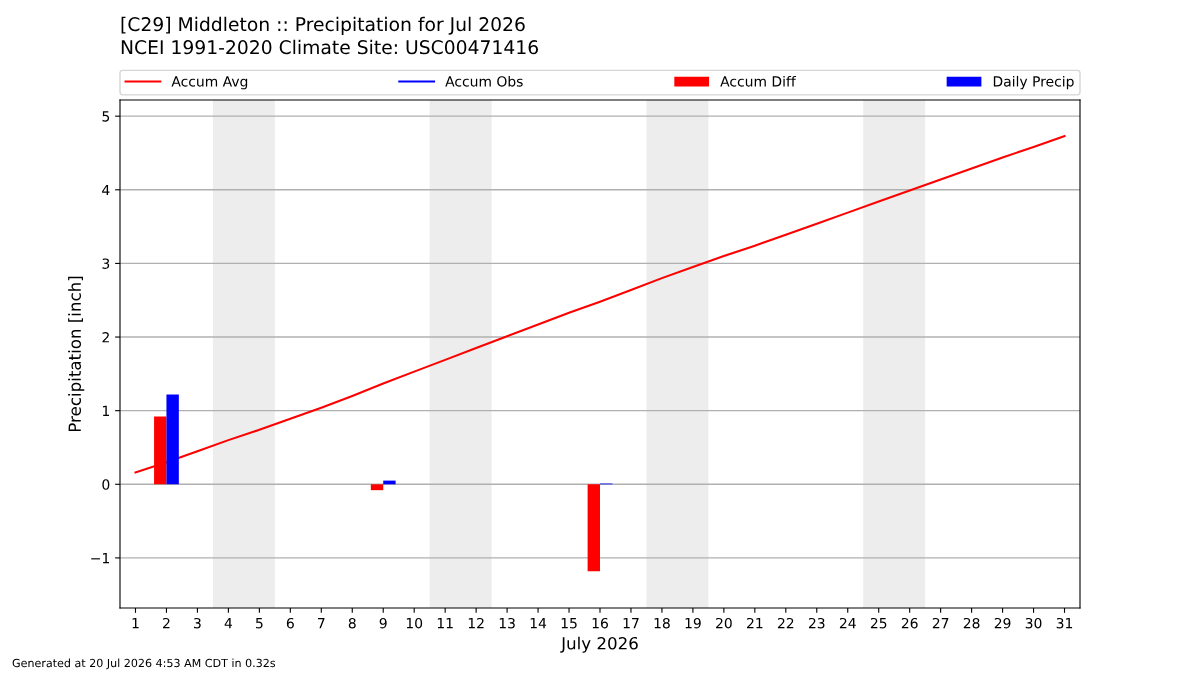  What do you see at coordinates (445, 623) in the screenshot?
I see `x-tick-label: 11` at bounding box center [445, 623].